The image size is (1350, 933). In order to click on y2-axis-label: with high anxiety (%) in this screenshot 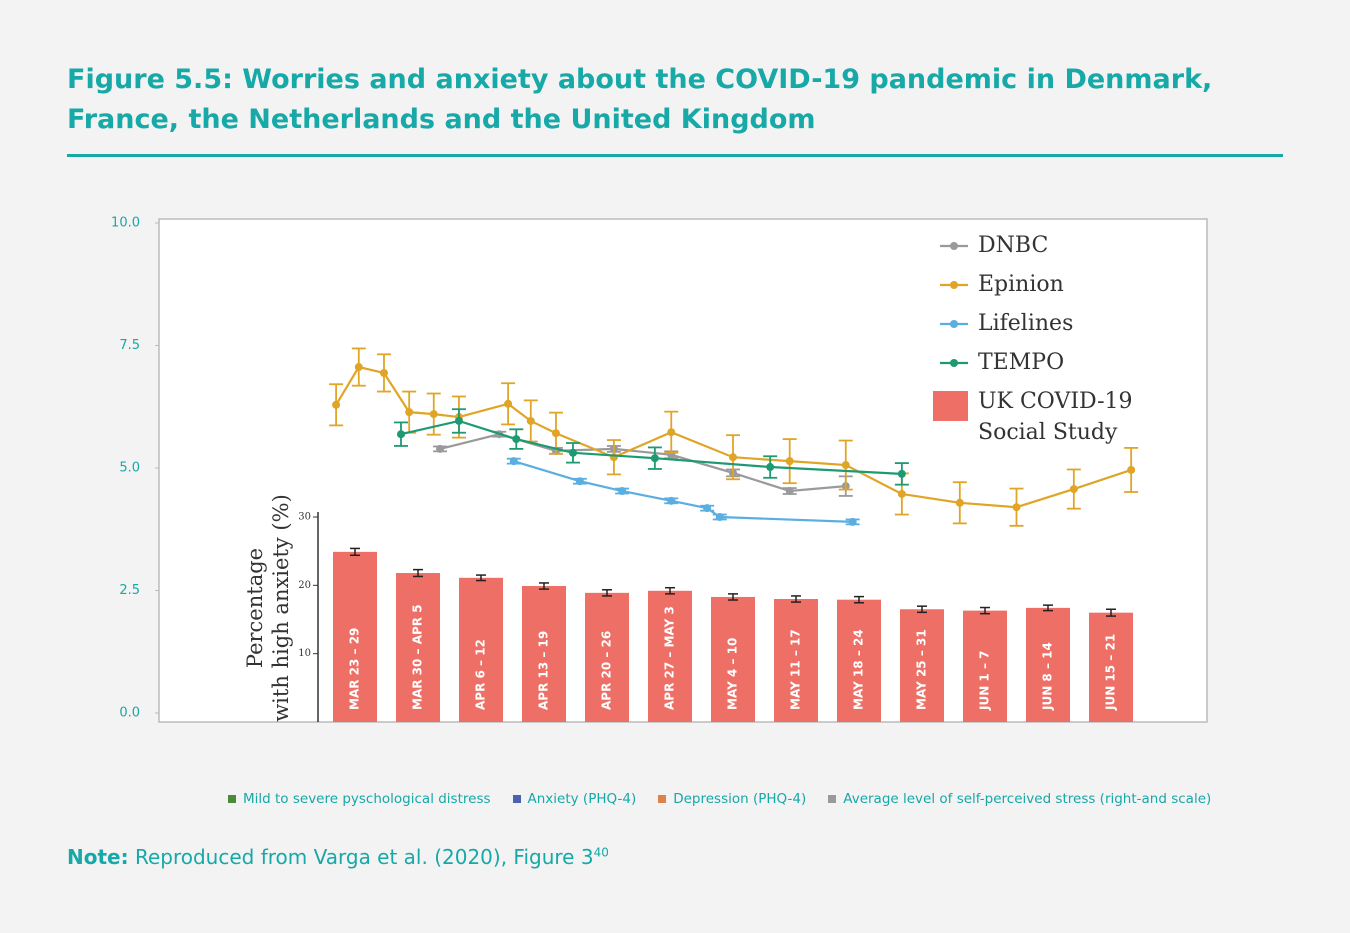, I will do `click(281, 608)`.